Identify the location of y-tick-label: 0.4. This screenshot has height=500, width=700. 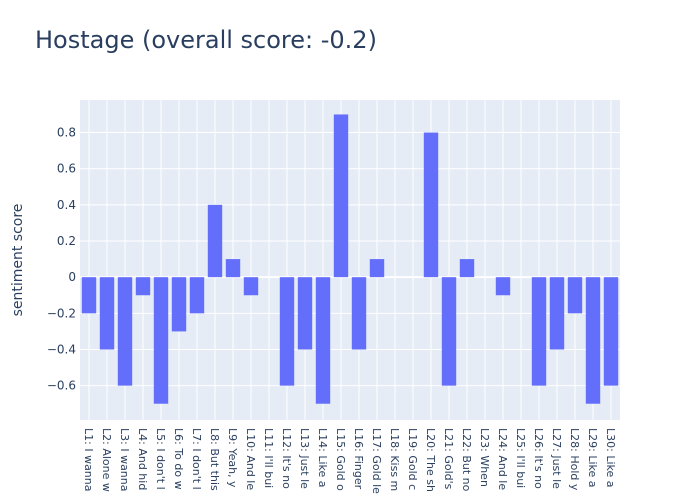
(66, 205).